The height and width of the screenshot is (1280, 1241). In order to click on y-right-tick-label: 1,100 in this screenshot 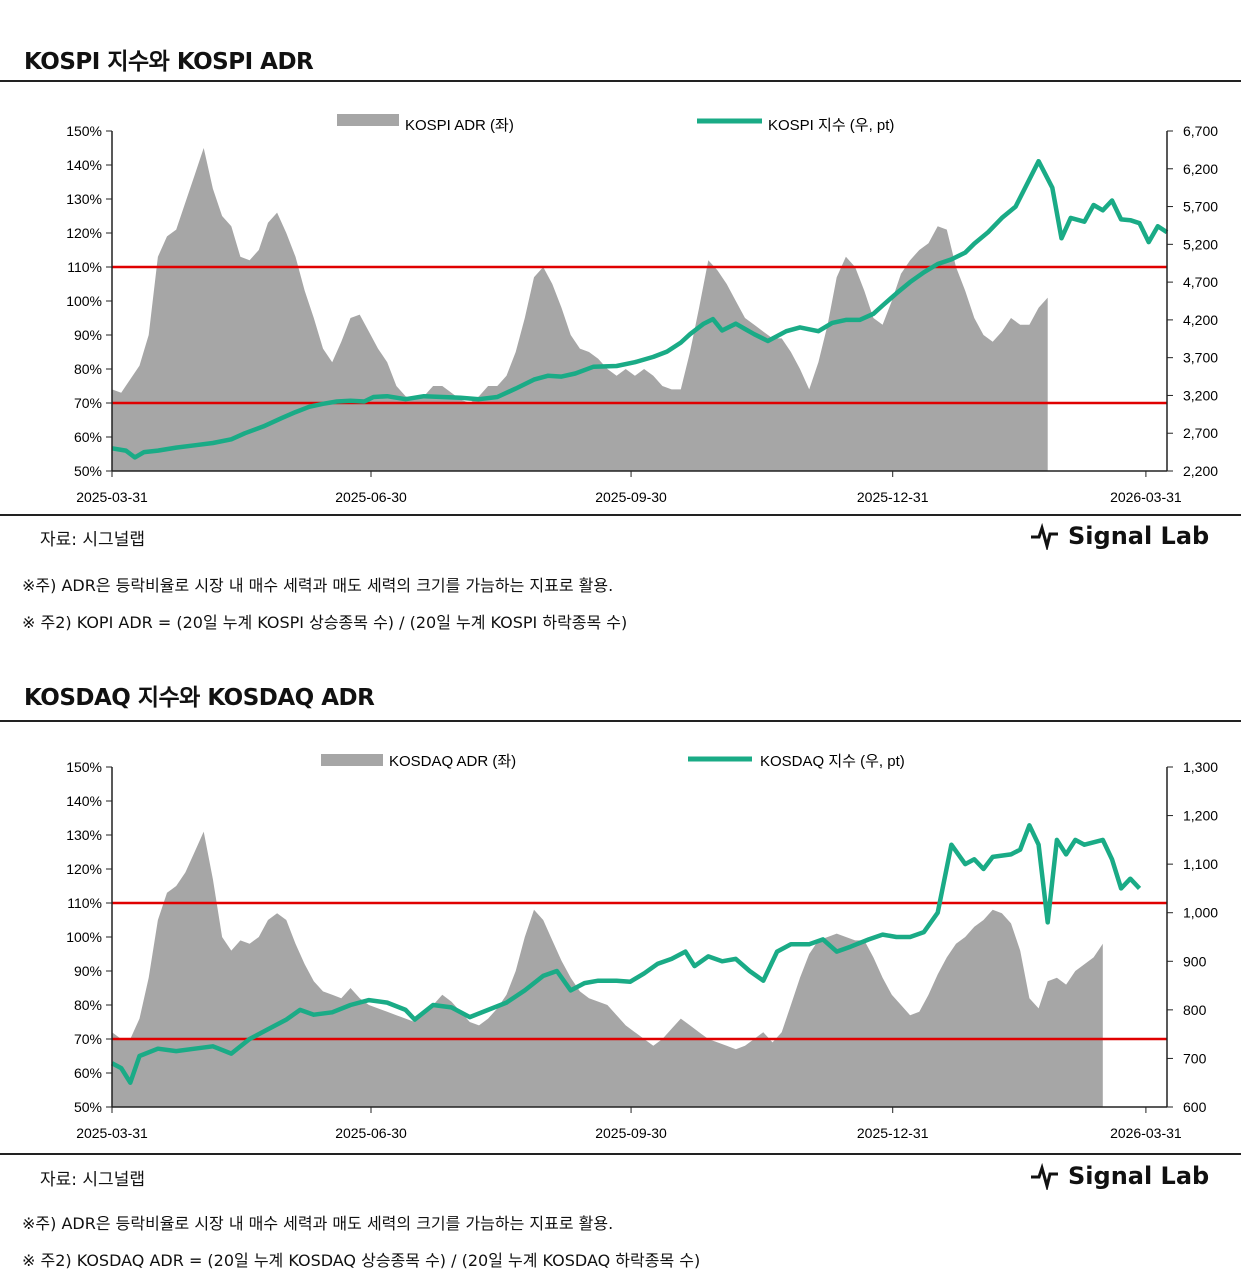, I will do `click(1200, 864)`.